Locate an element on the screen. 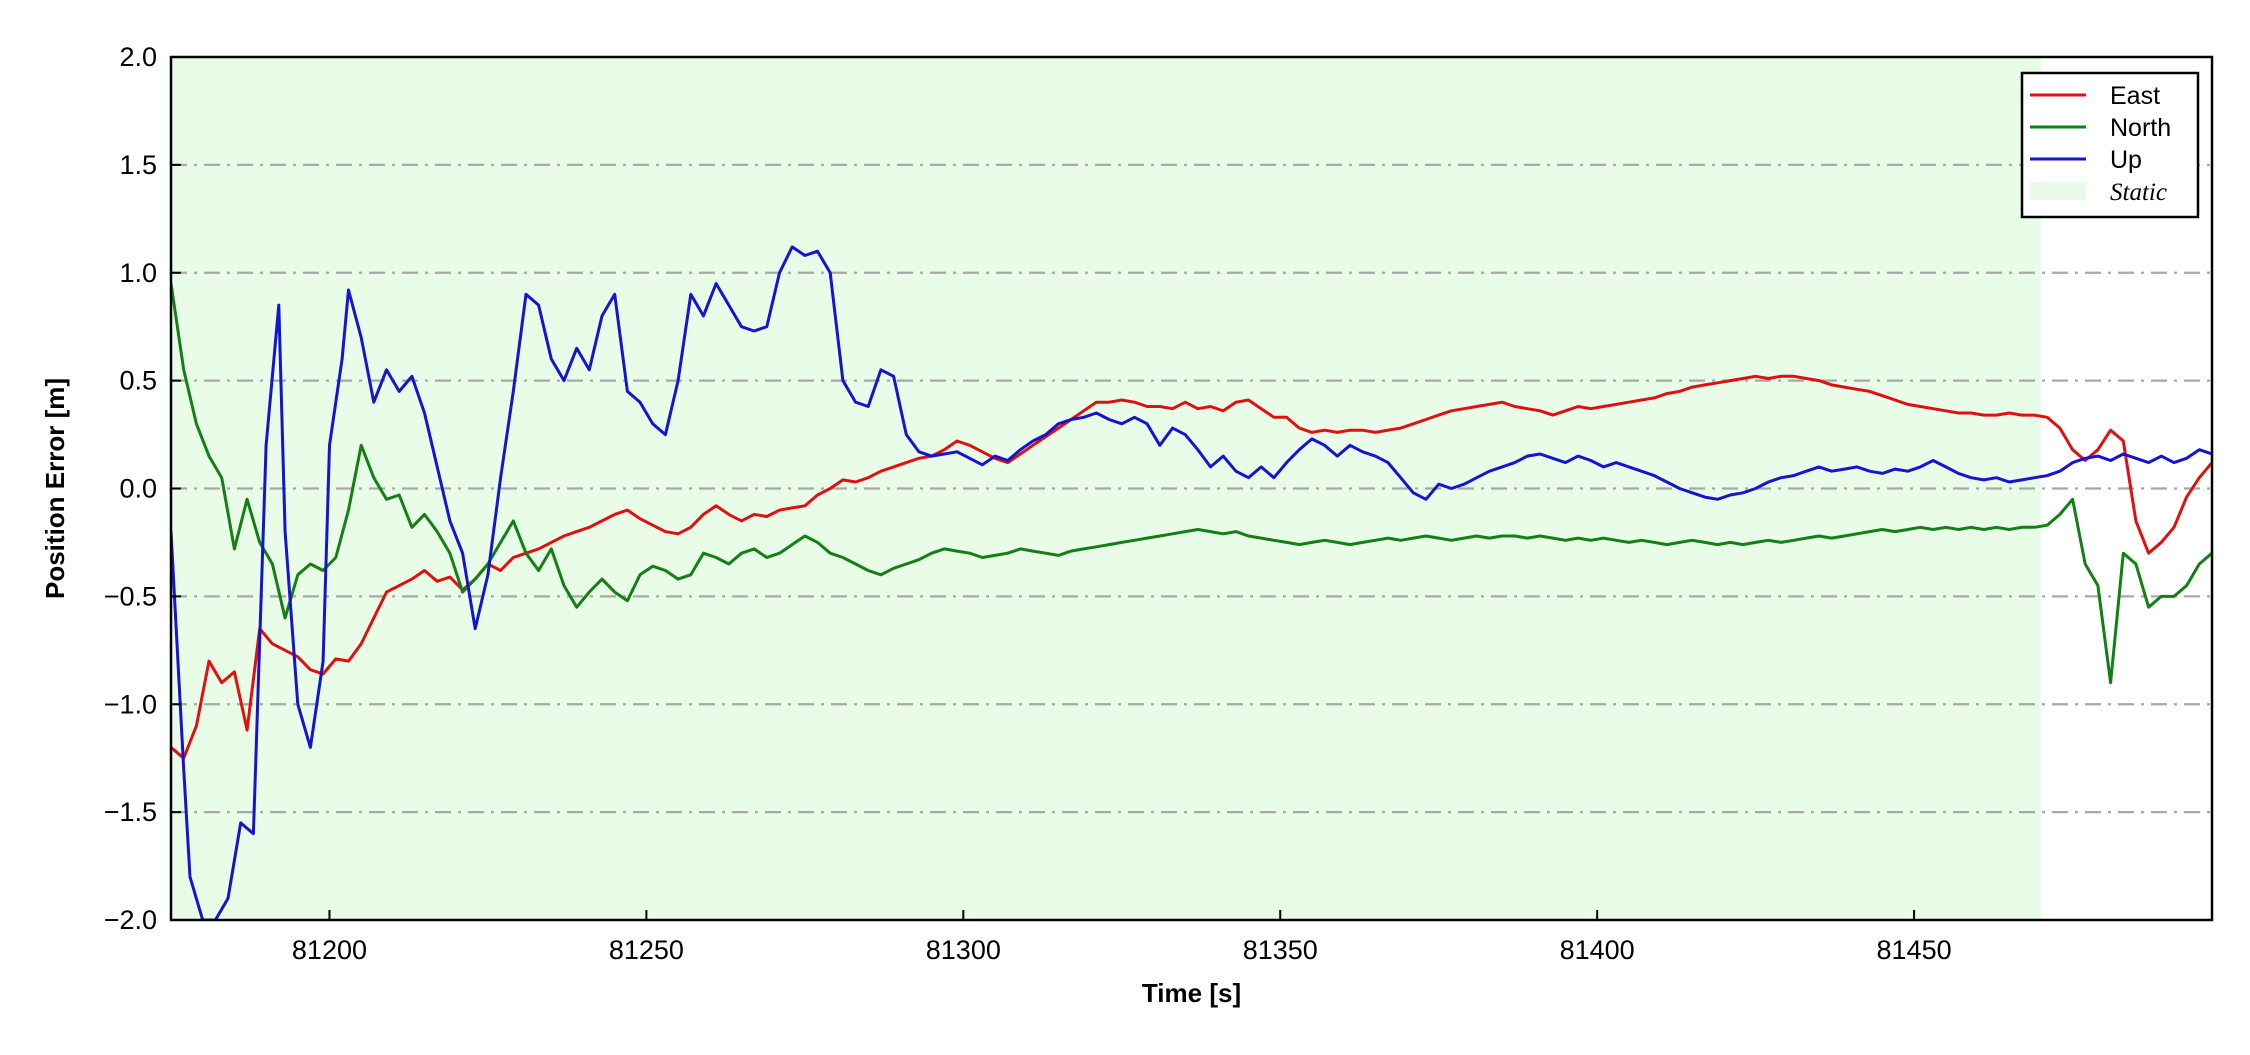  x-tick-label: 81200 is located at coordinates (329, 950).